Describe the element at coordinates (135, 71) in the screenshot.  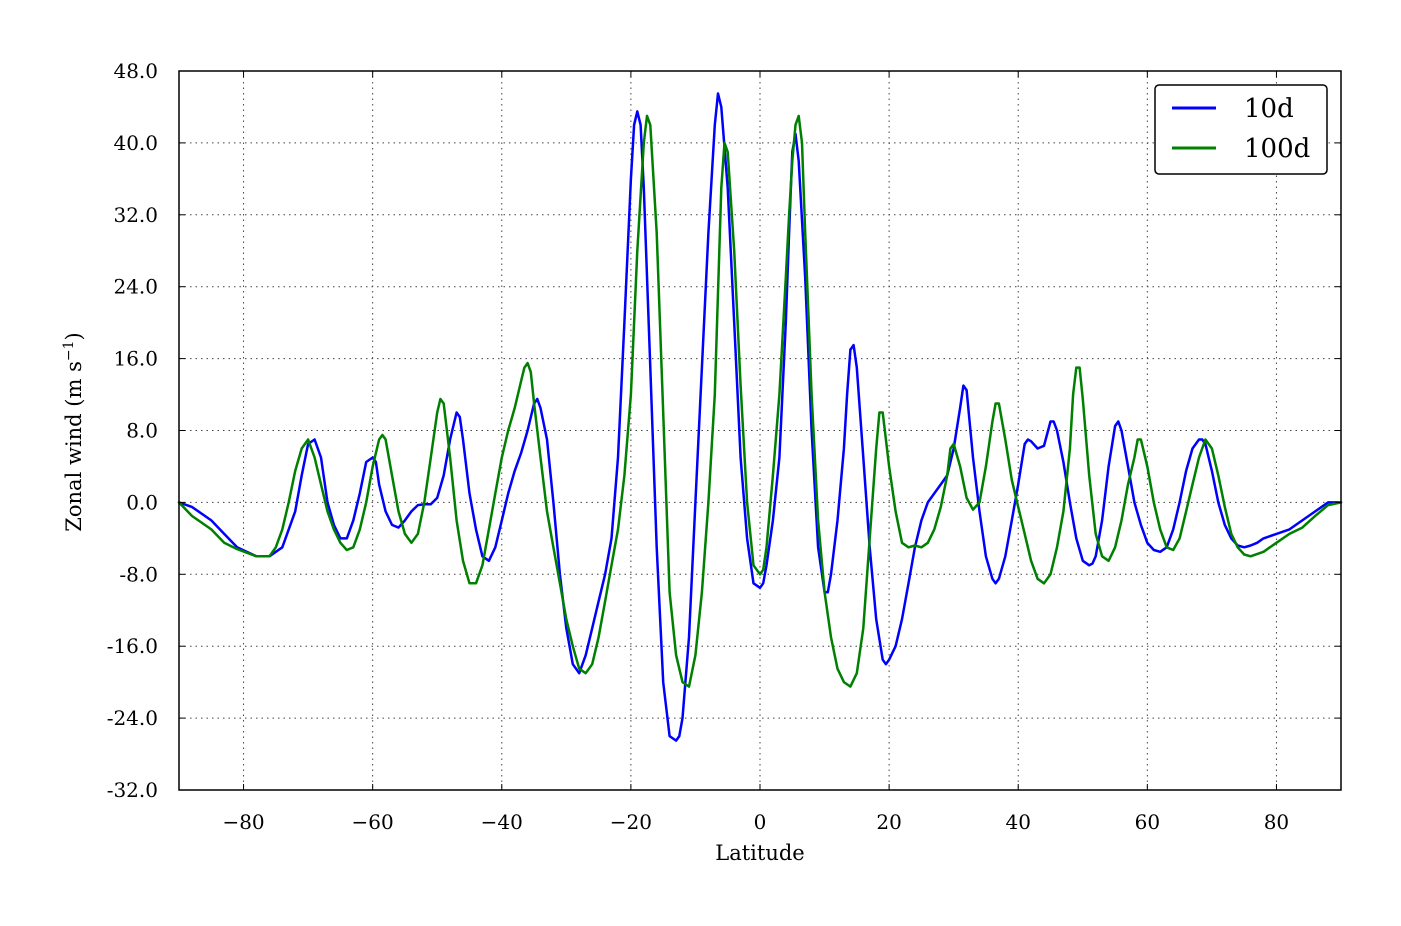
I see `y-tick-label: 48.0` at that location.